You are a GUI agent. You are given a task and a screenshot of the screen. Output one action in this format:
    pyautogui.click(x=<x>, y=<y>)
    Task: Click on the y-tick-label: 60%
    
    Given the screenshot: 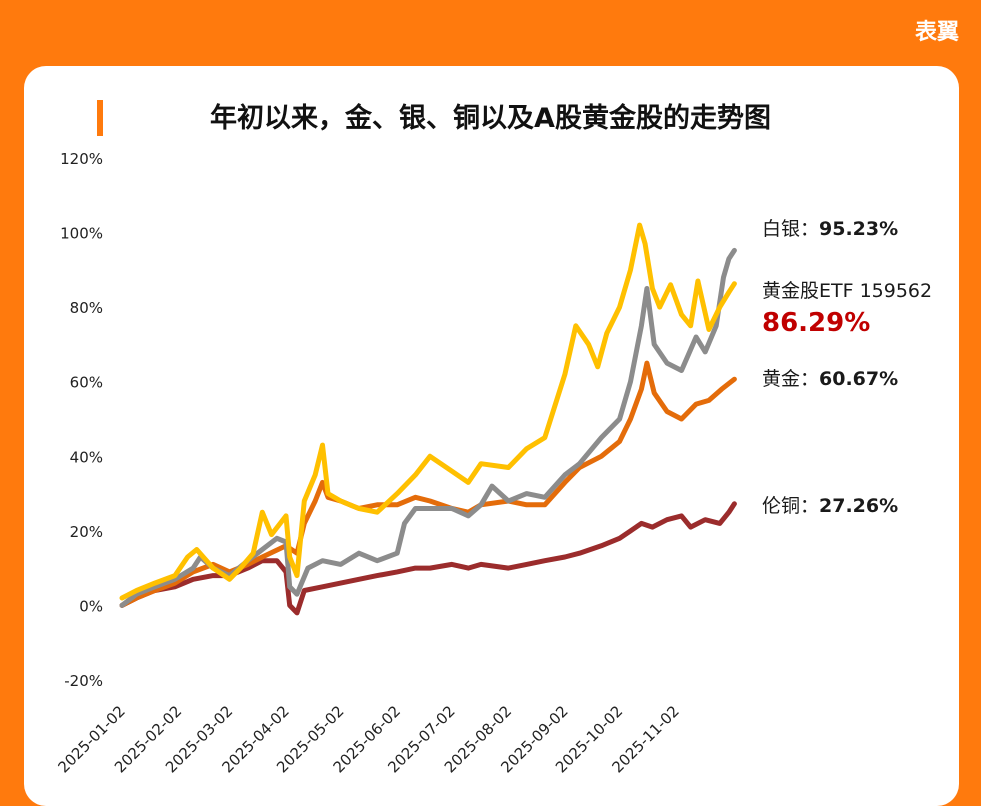 What is the action you would take?
    pyautogui.click(x=86, y=383)
    